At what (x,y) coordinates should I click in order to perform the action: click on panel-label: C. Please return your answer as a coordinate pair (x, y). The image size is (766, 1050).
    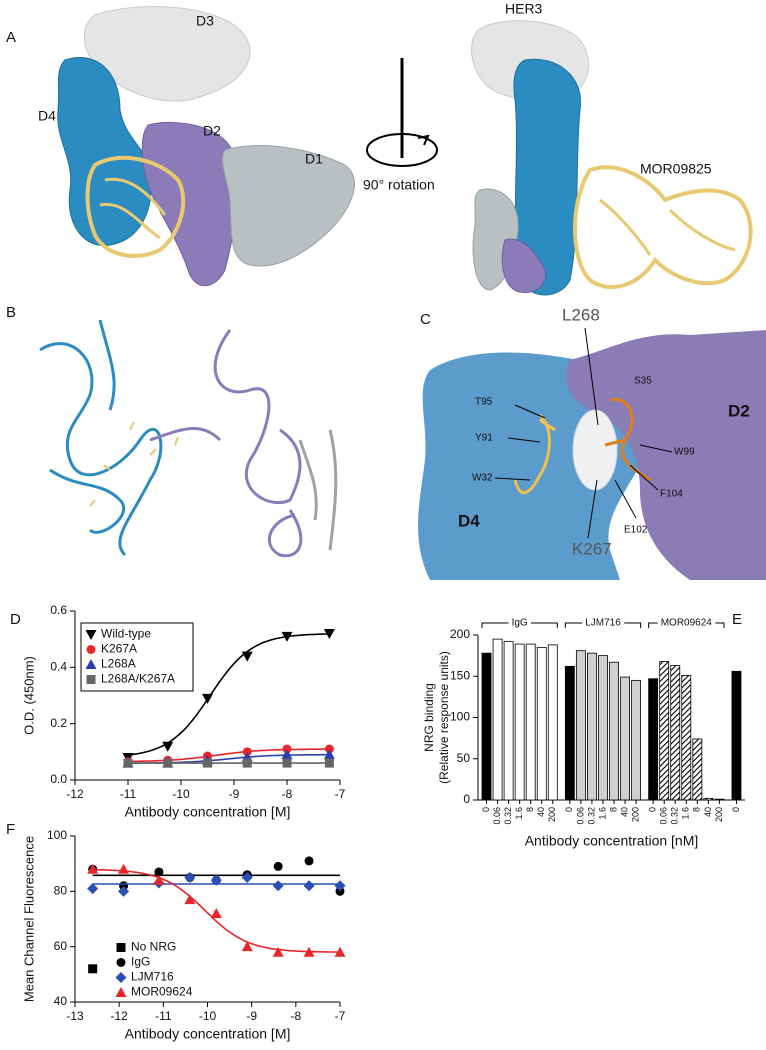
    Looking at the image, I should click on (425, 319).